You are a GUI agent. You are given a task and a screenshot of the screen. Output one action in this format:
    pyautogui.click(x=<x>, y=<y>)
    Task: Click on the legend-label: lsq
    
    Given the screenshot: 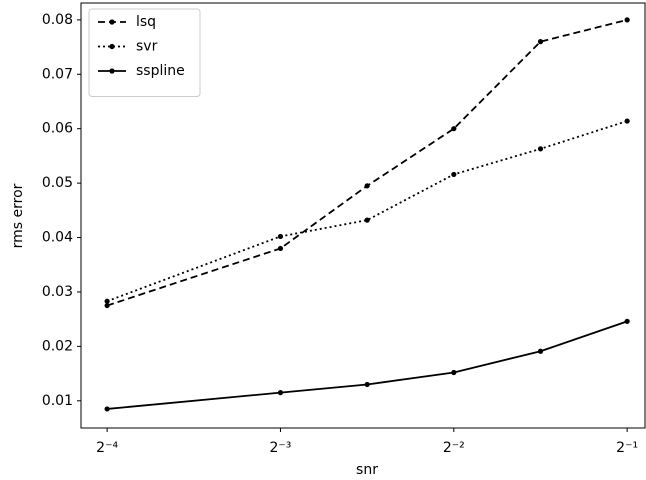 What is the action you would take?
    pyautogui.click(x=146, y=22)
    